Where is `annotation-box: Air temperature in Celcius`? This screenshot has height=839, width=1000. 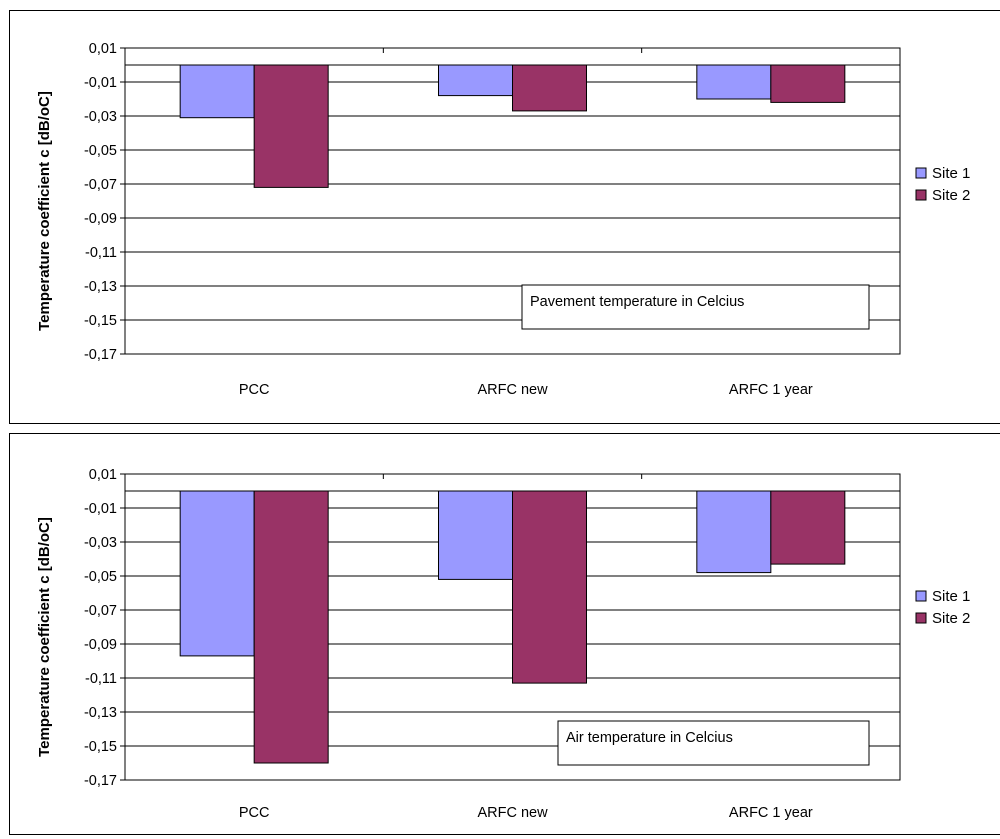
annotation-box: Air temperature in Celcius is located at coordinates (713, 743).